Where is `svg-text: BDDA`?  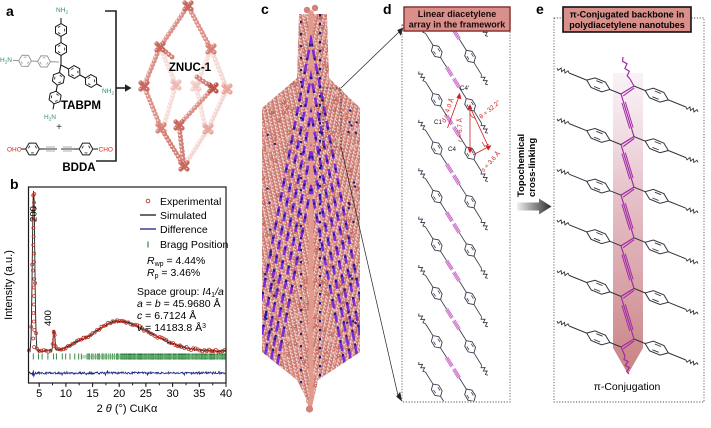
svg-text: BDDA is located at coordinates (78, 168).